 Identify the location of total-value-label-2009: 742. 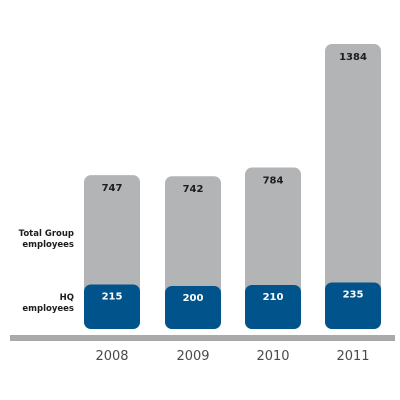
(193, 189).